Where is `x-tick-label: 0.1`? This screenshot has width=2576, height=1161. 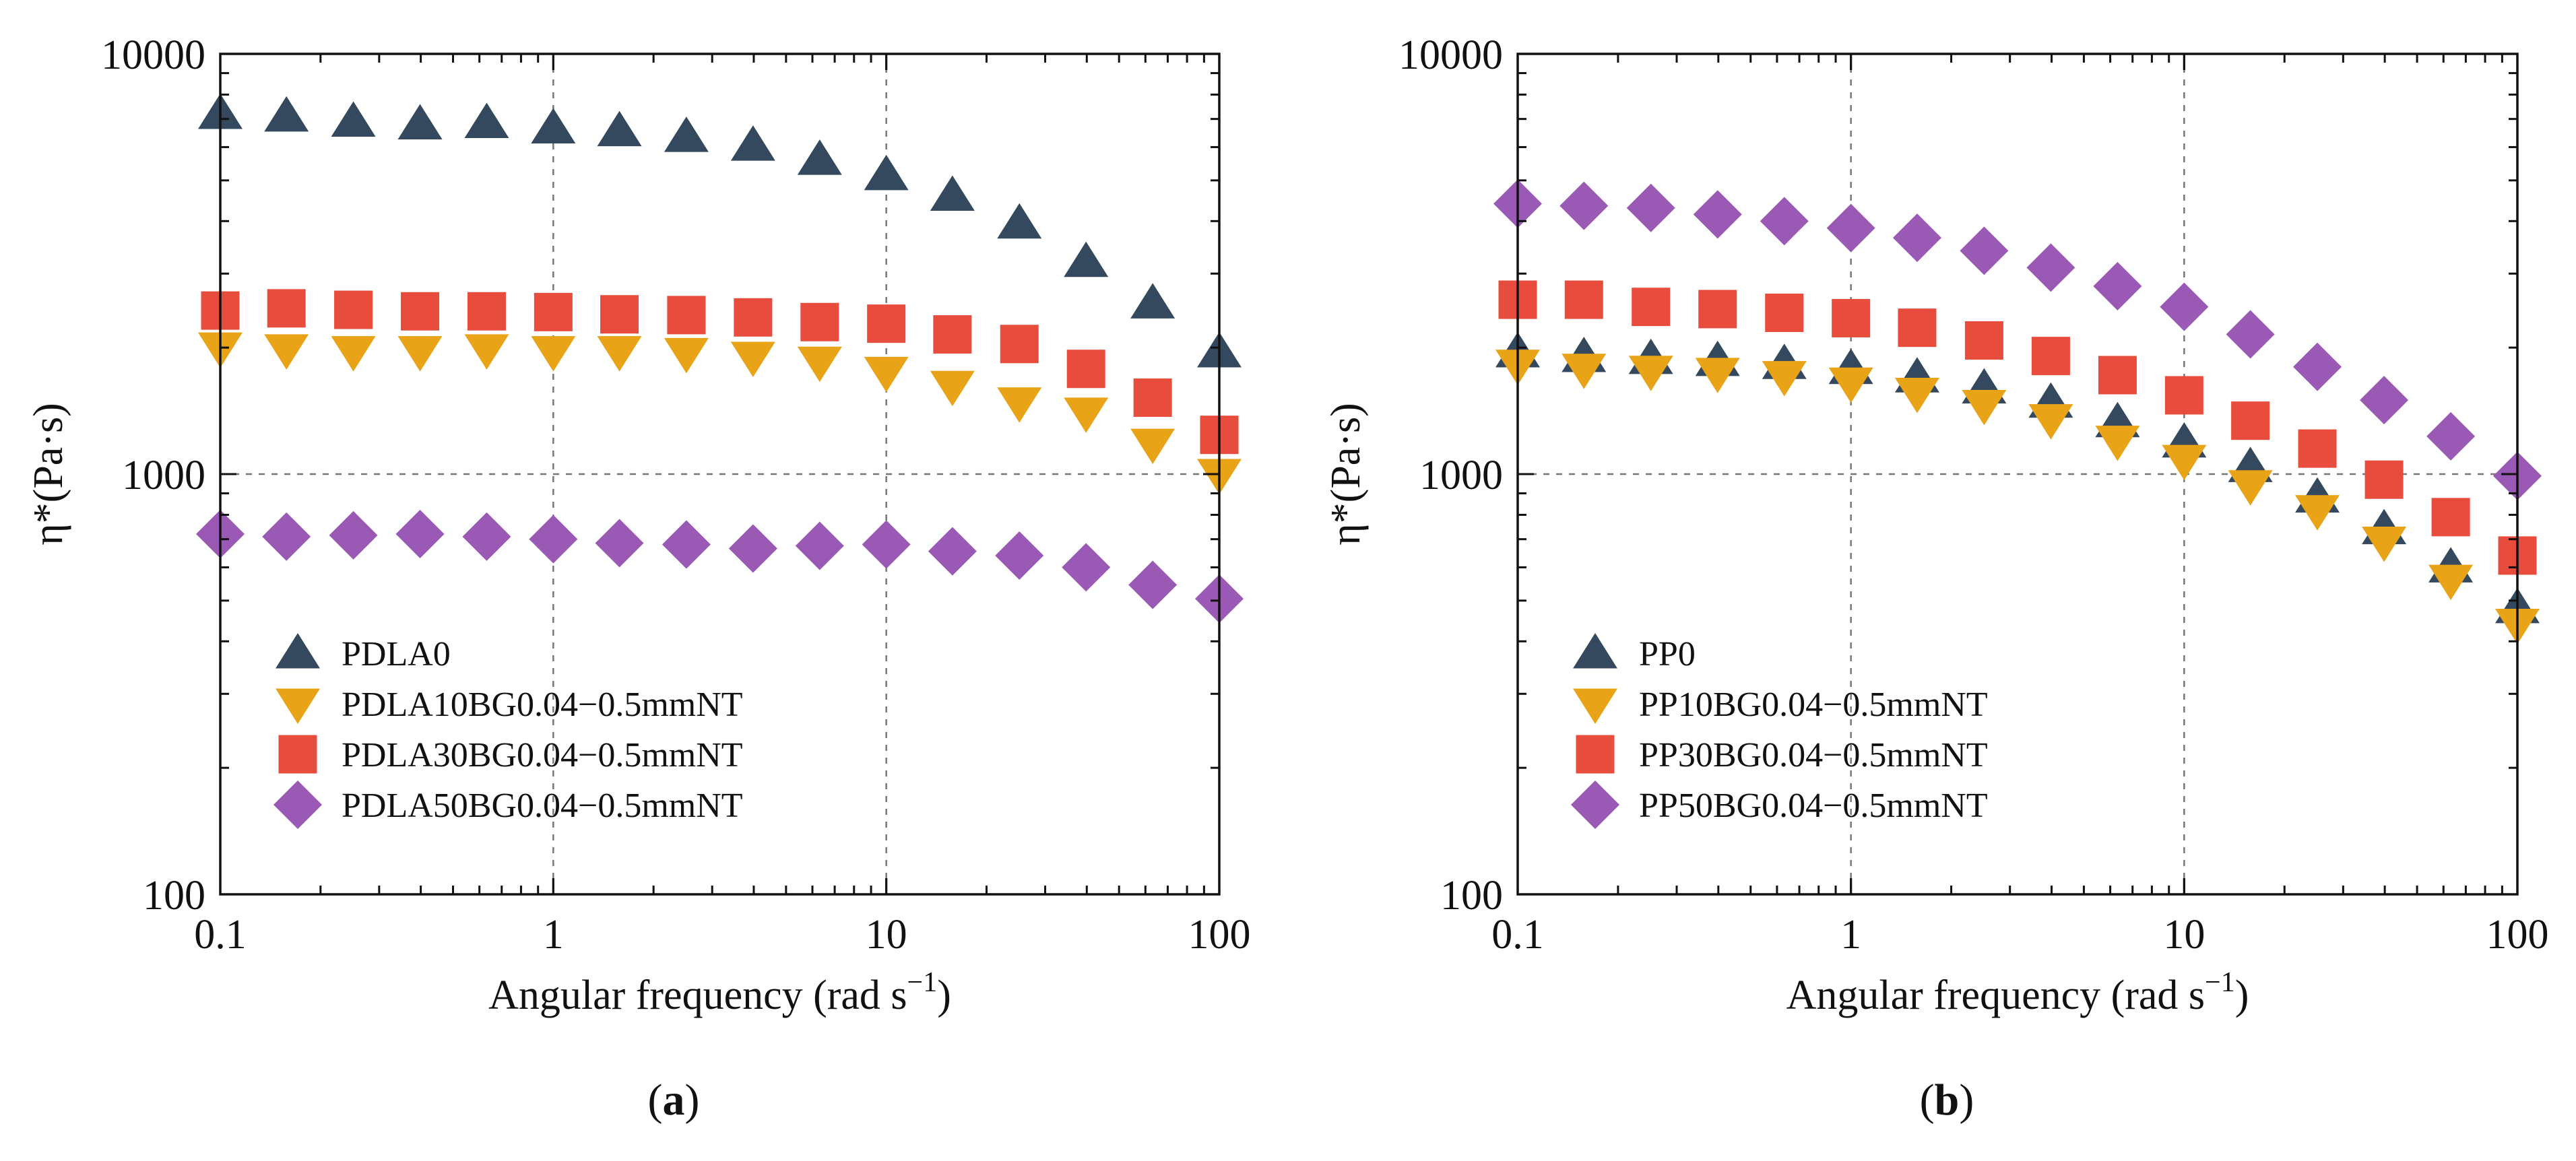 x-tick-label: 0.1 is located at coordinates (221, 935).